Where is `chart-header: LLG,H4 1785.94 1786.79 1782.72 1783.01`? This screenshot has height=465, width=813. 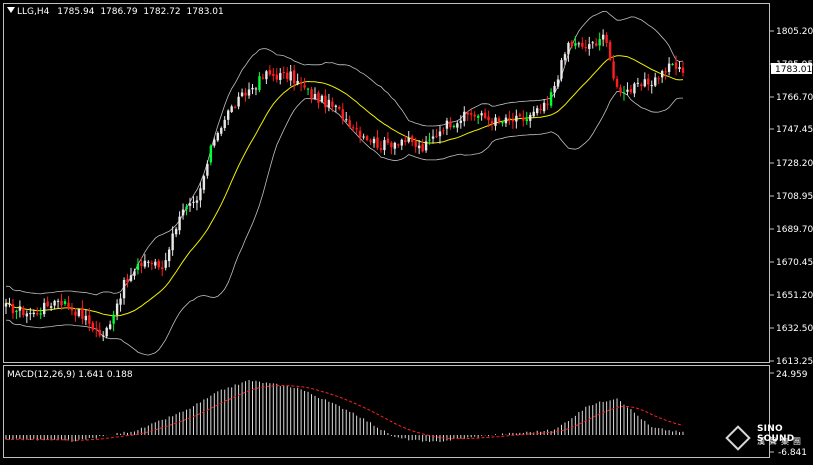
chart-header: LLG,H4 1785.94 1786.79 1782.72 1783.01 is located at coordinates (115, 12).